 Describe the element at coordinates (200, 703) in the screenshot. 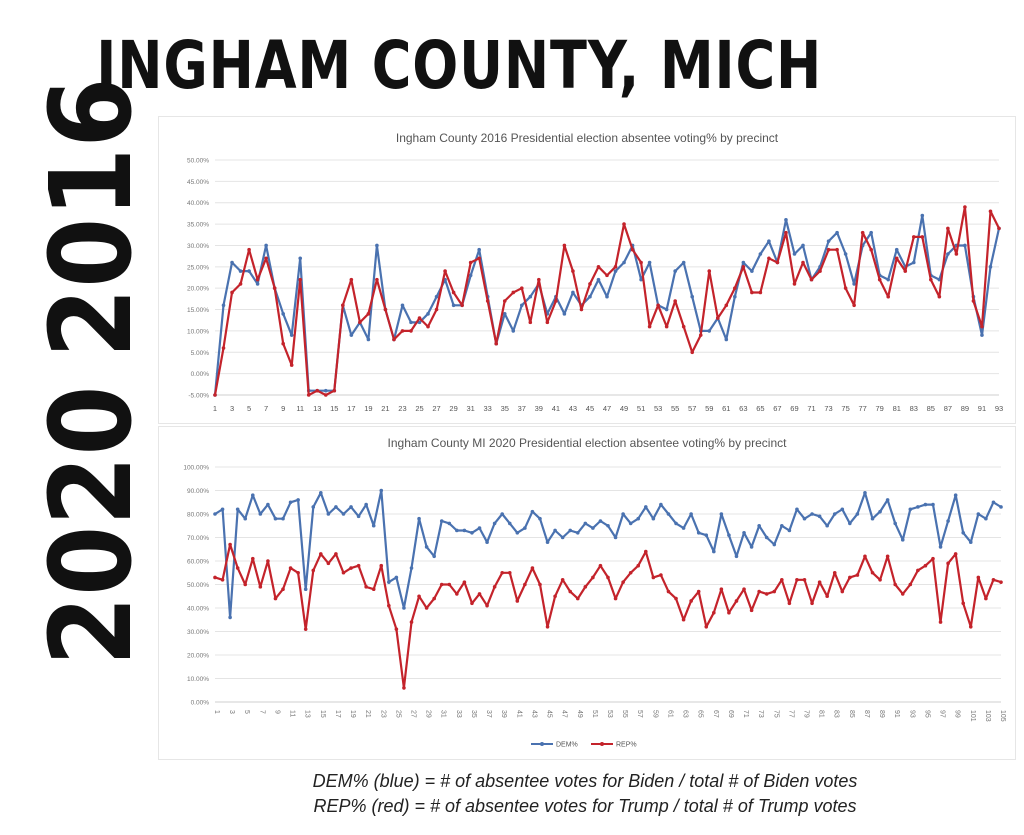

I see `y-tick-label: 0.00%` at that location.